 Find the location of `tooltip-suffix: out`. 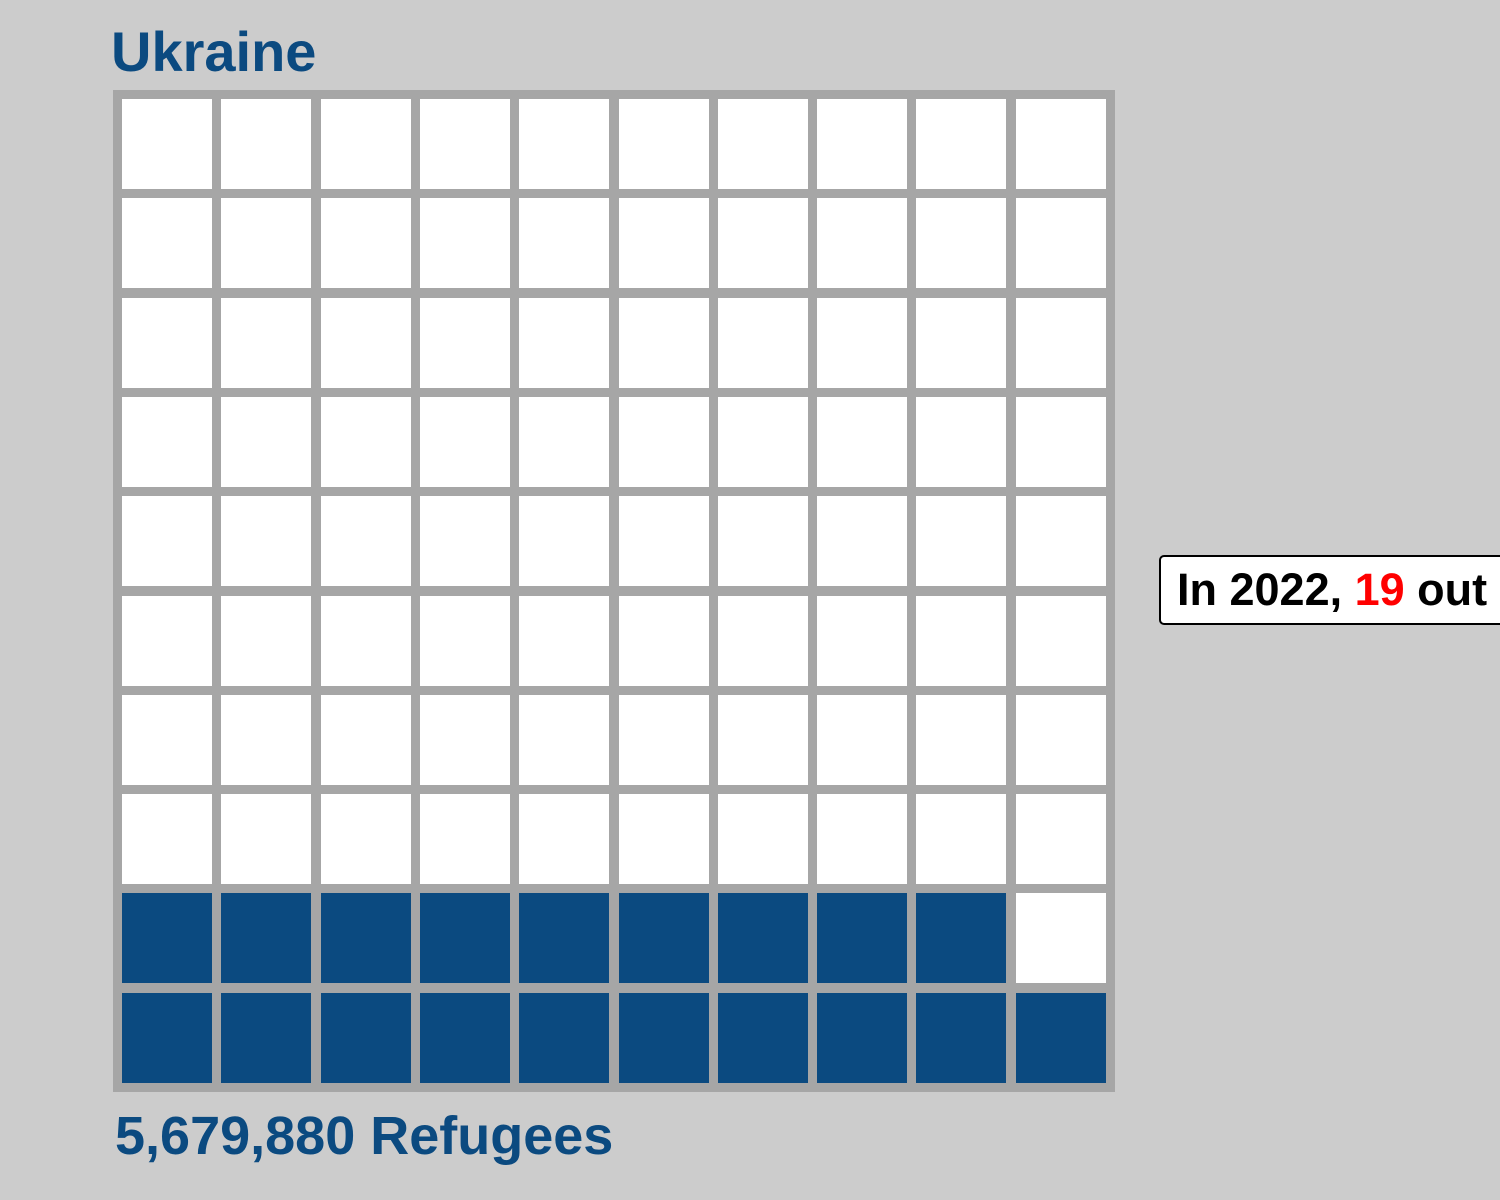

tooltip-suffix: out is located at coordinates (1446, 589).